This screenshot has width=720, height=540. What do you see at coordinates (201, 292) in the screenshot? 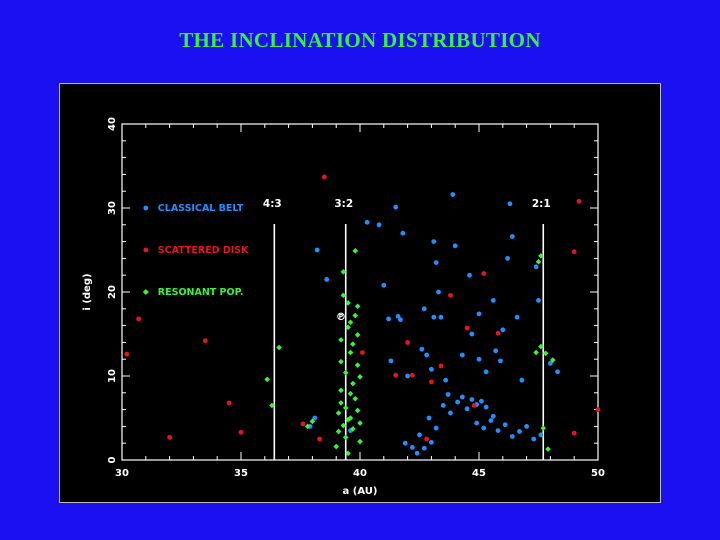
I see `legend-label: RESONANT POP.` at bounding box center [201, 292].